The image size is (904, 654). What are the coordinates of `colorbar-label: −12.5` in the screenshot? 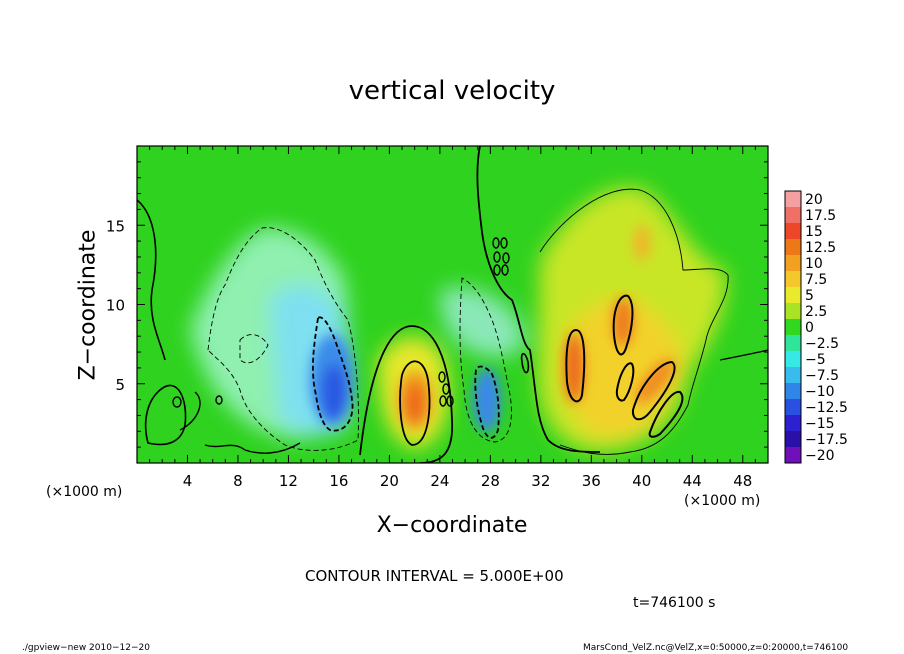 It's located at (826, 408).